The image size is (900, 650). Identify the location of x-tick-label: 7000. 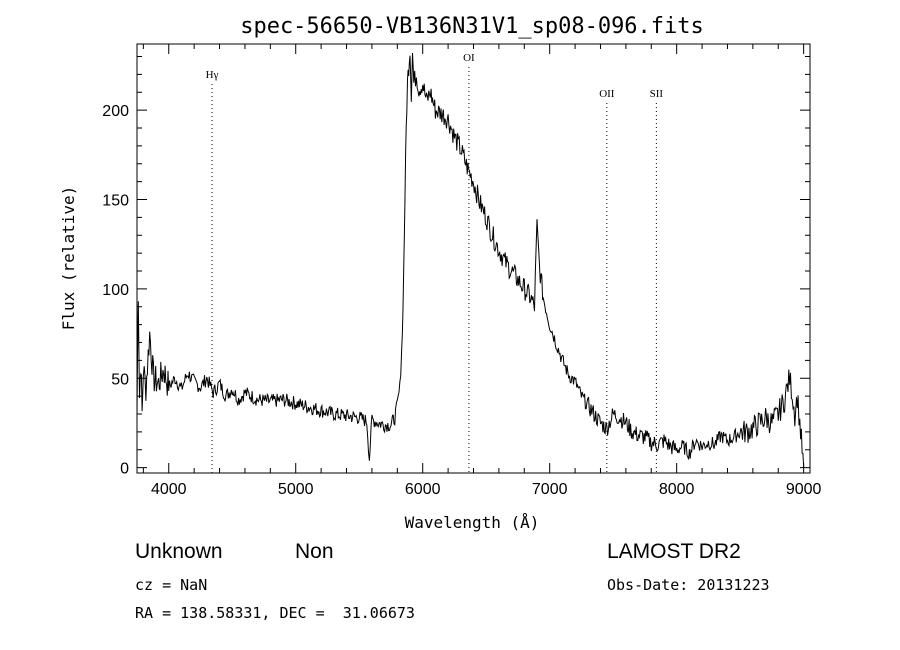
(550, 489).